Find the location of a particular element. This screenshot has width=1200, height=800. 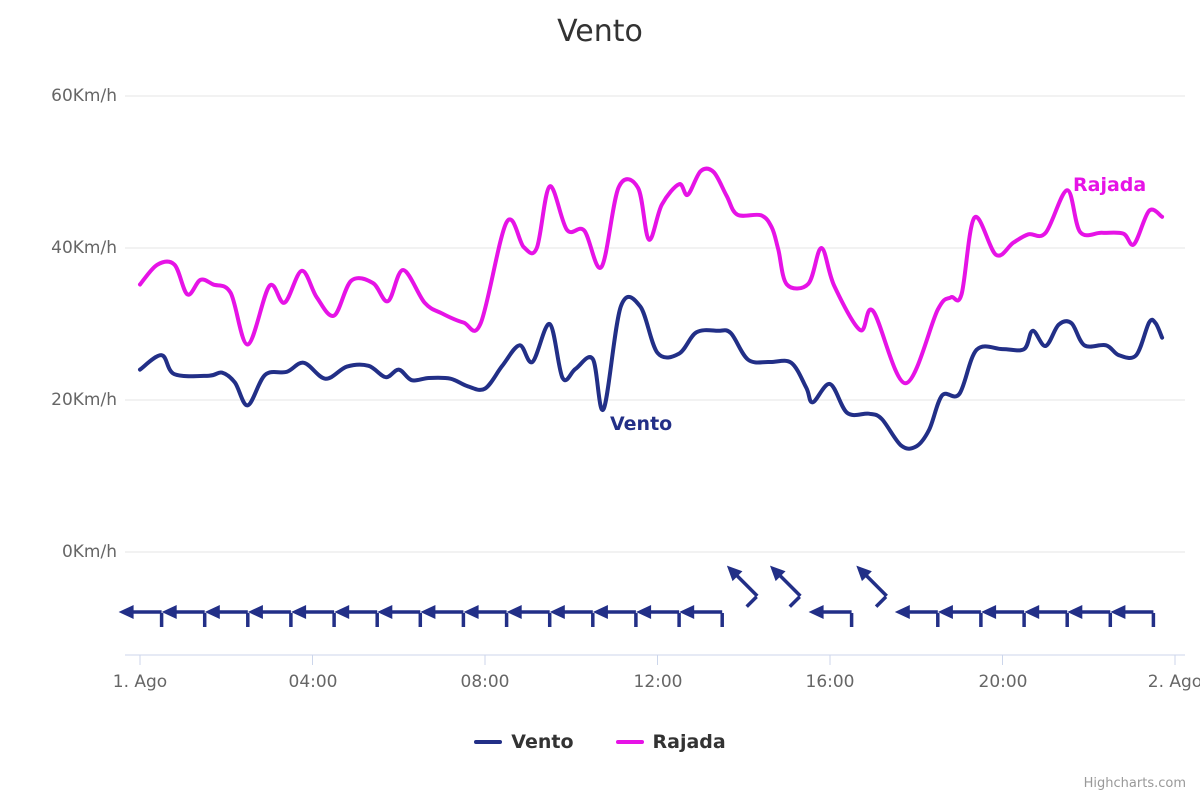

y-axis-label-60: 60Km/h is located at coordinates (84, 96).